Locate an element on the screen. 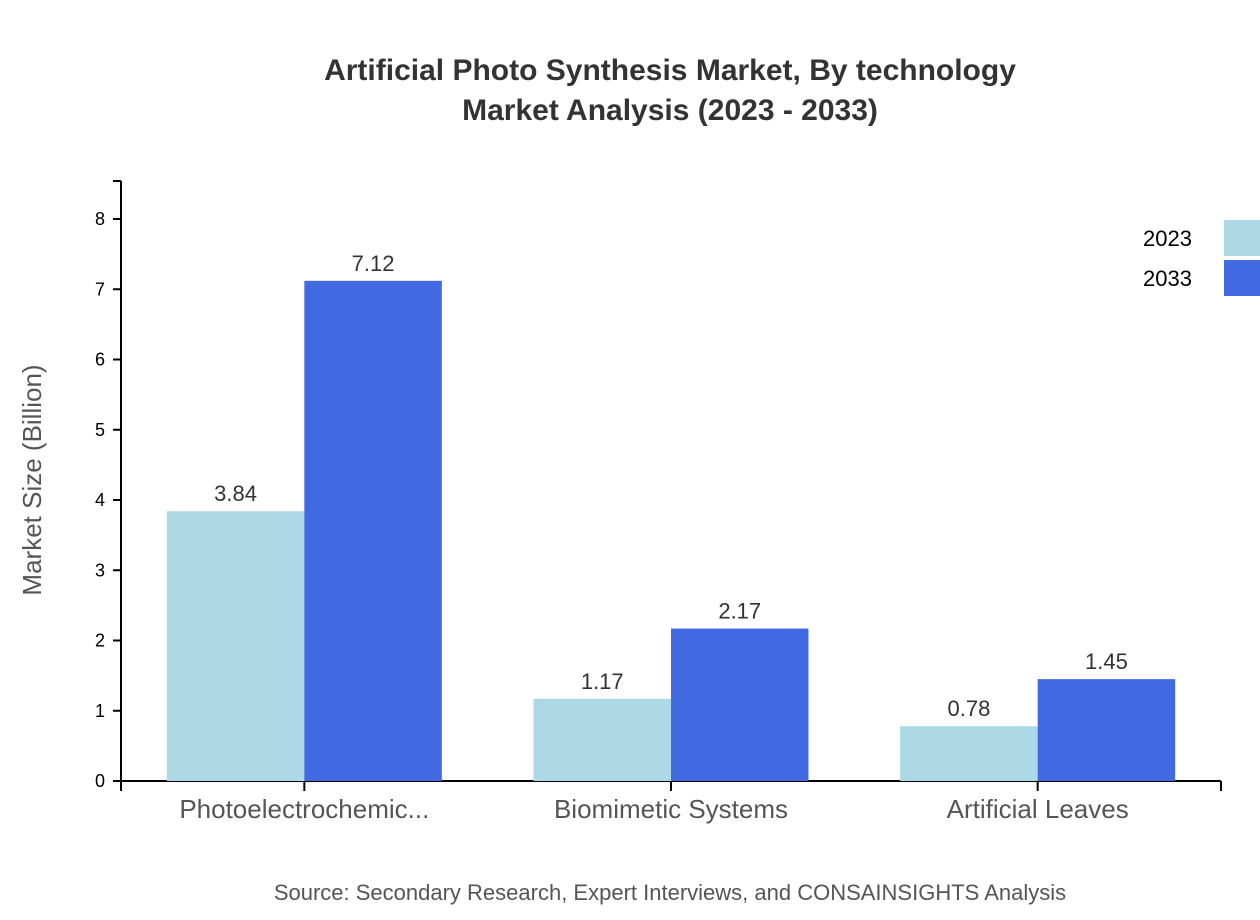  data-label: 2.17 is located at coordinates (739, 611).